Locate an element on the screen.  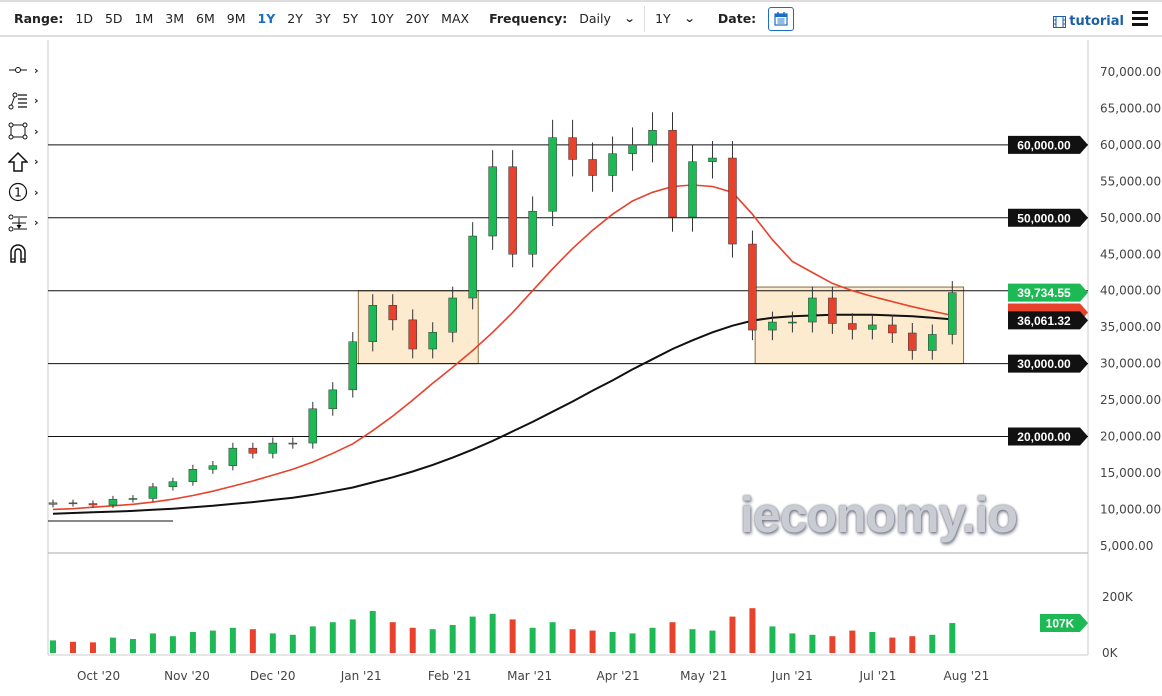
range-option-1y: 1Y is located at coordinates (266, 18).